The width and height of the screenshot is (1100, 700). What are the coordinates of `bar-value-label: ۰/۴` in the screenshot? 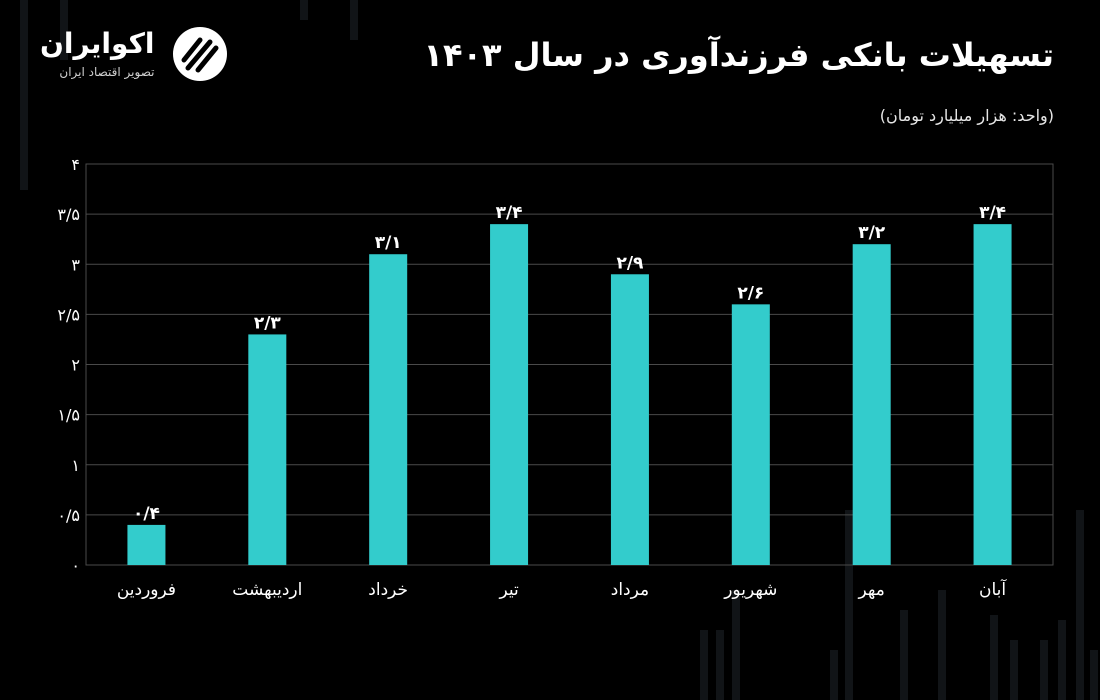 It's located at (146, 514).